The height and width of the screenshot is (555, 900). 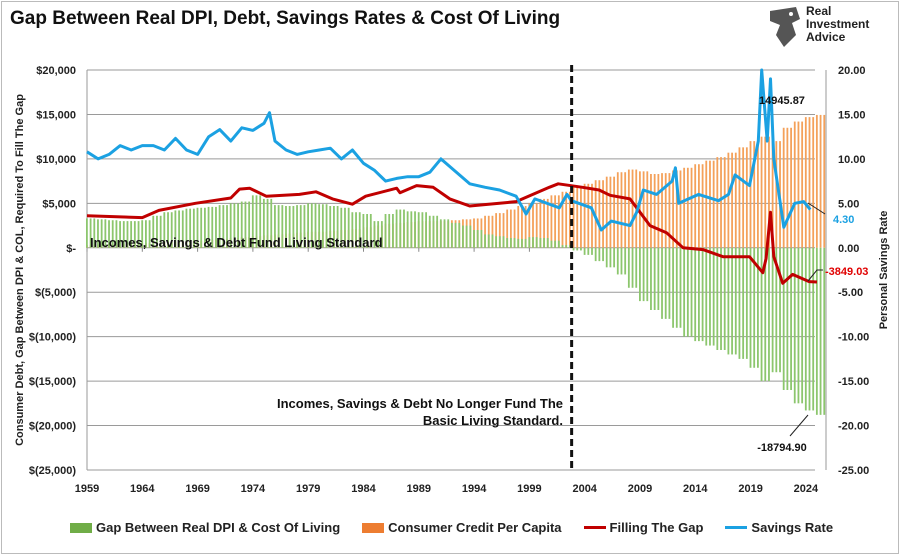 I want to click on x-tick-label: 1974, so click(x=253, y=489).